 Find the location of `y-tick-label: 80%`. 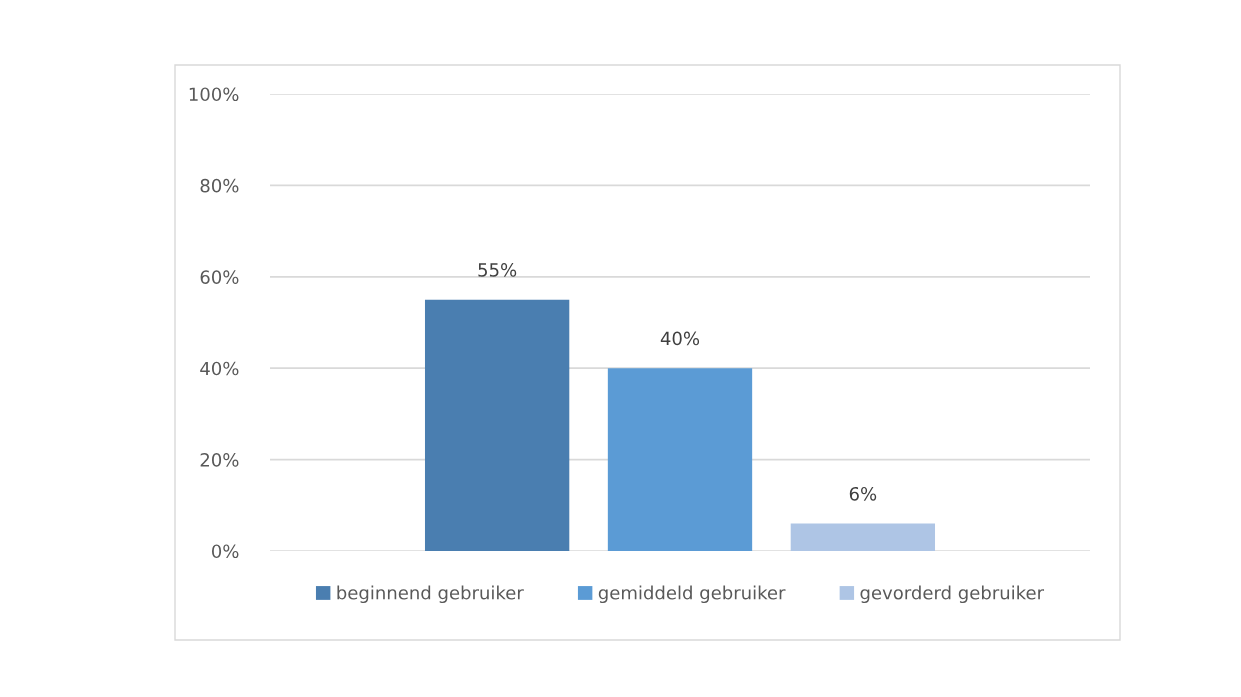

y-tick-label: 80% is located at coordinates (219, 185).